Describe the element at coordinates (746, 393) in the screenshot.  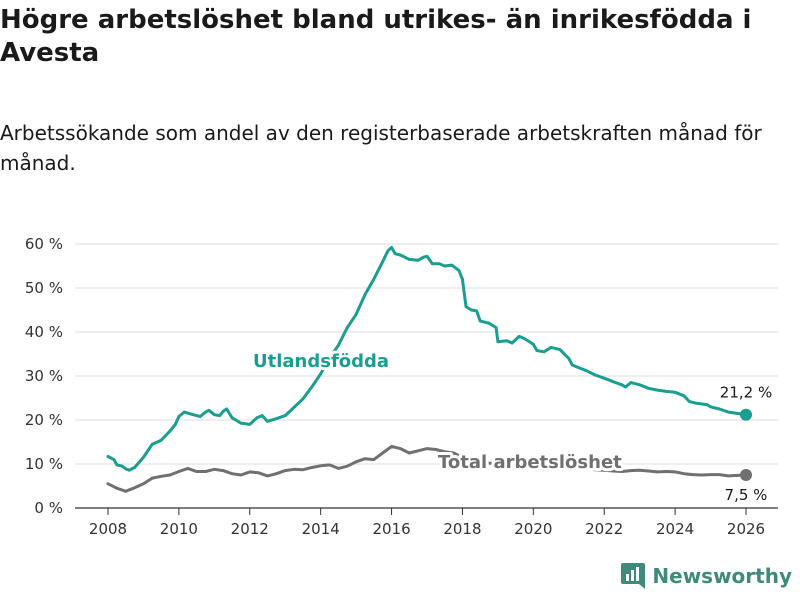
I see `end-value-label-utlandsfodda: 21,2 %` at that location.